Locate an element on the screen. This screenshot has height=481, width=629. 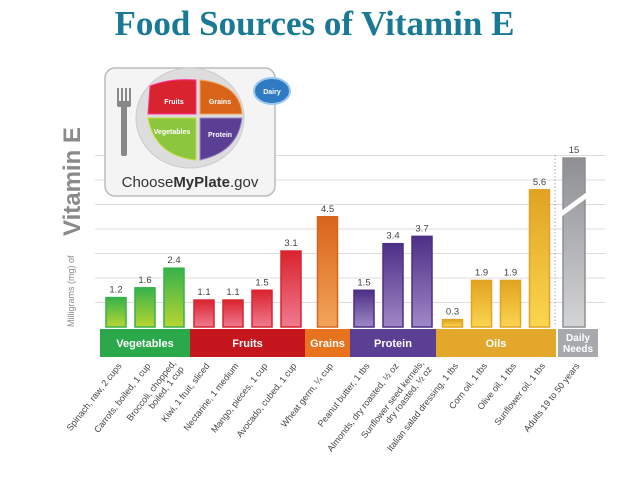
category-band-fruits is located at coordinates (247, 343).